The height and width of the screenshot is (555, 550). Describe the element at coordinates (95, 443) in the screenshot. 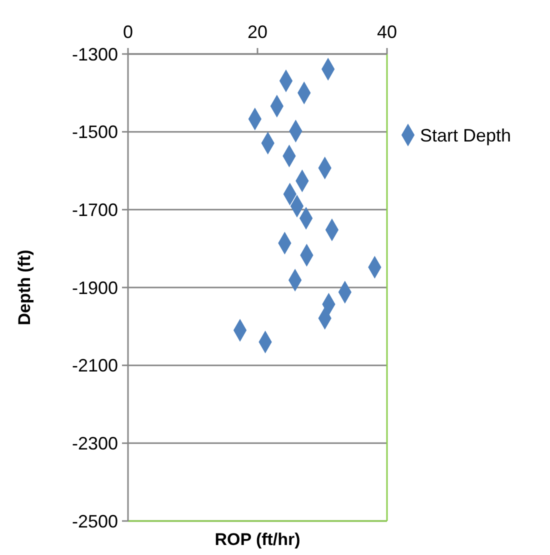

I see `y-tick-label: -2300` at that location.